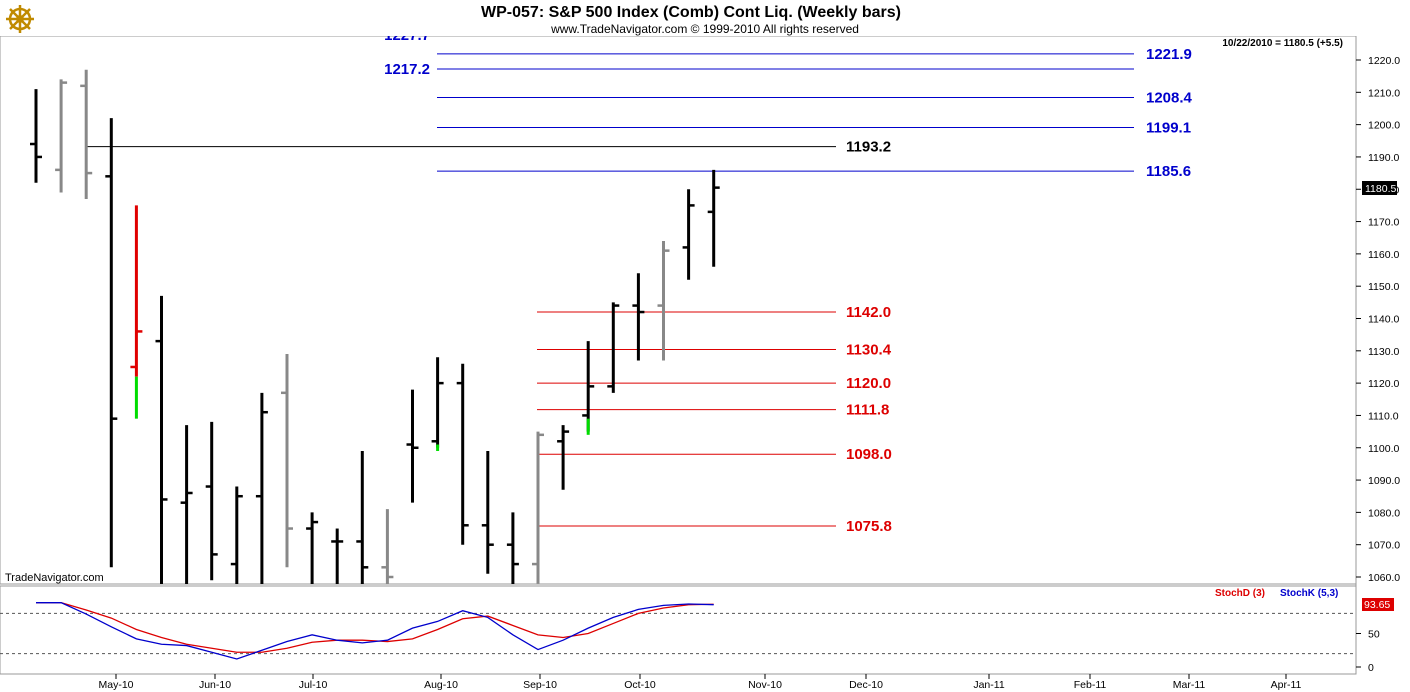 The height and width of the screenshot is (692, 1410). Describe the element at coordinates (1383, 384) in the screenshot. I see `price-tick-label: 1120.0` at that location.